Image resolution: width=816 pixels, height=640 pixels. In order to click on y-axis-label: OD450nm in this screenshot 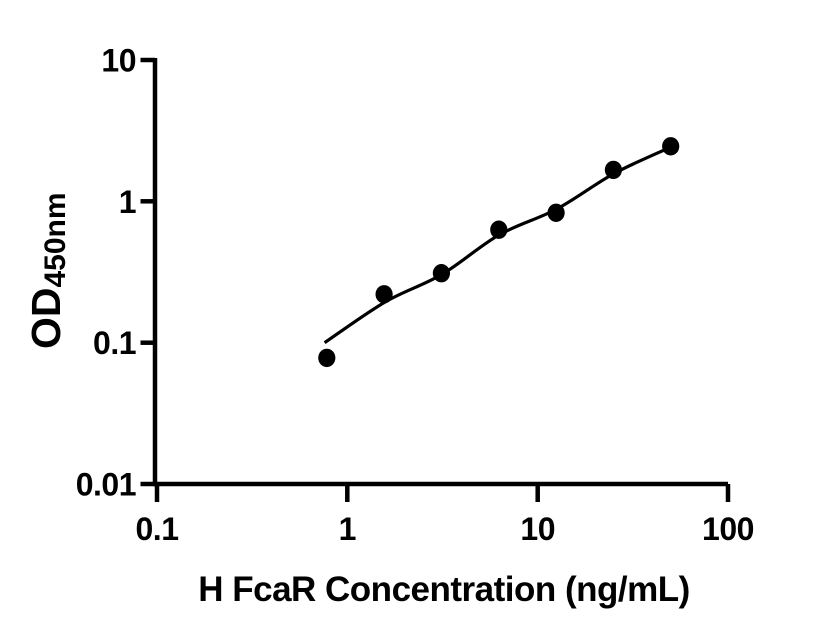, I will do `click(47, 270)`.